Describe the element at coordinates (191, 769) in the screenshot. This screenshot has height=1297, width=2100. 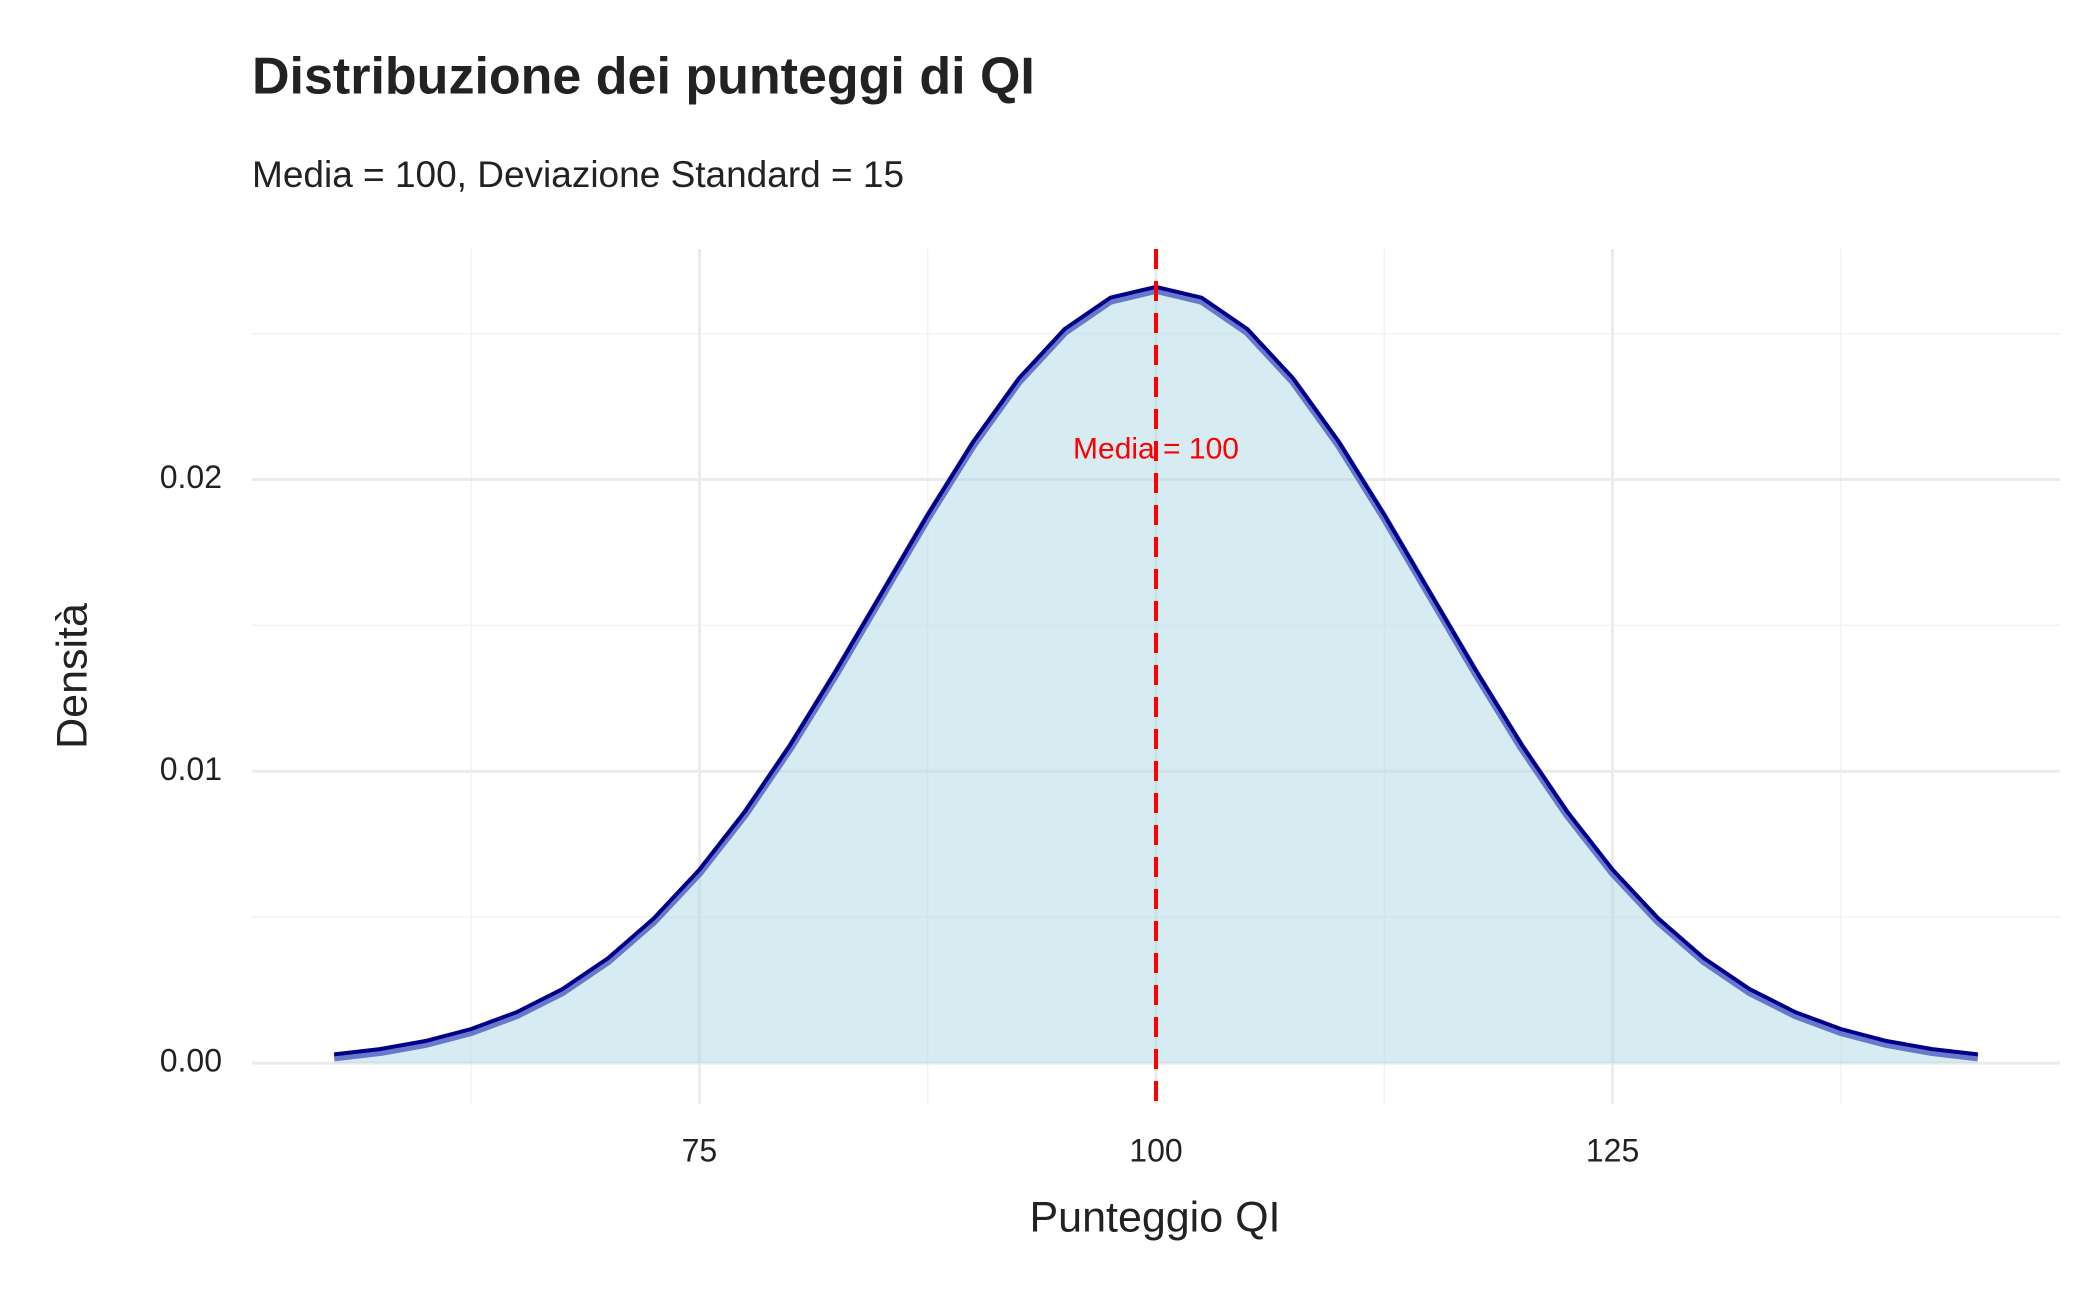
I see `y-tick-label: 0.01` at that location.